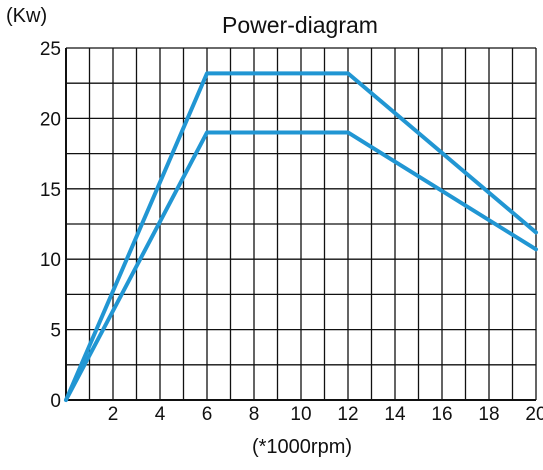  I want to click on x-tick-label: 4, so click(160, 414).